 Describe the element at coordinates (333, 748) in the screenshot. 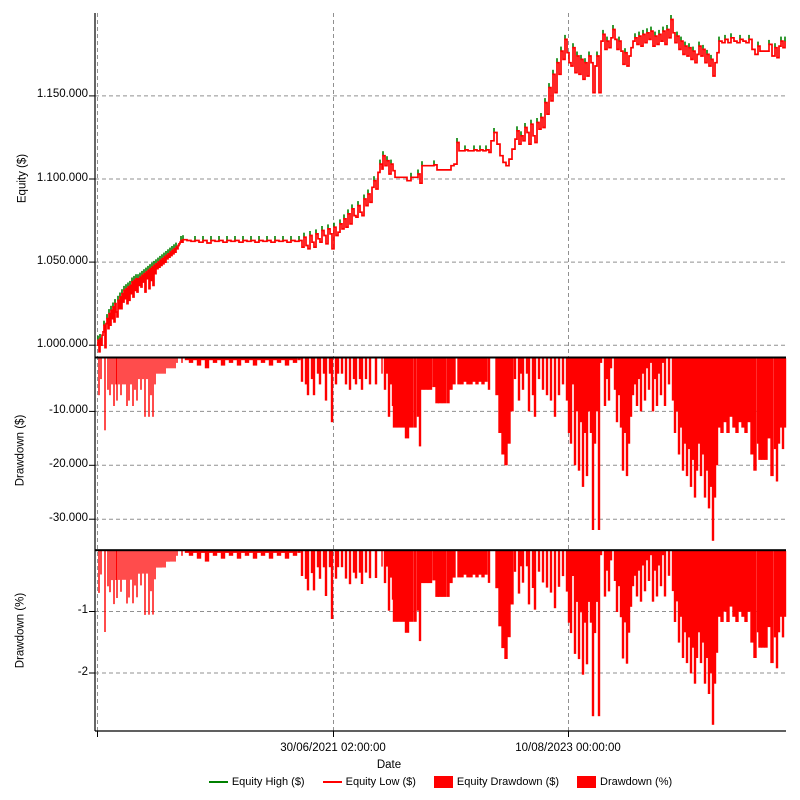

I see `date-tick-label: 30/06/2021 02:00:00` at that location.